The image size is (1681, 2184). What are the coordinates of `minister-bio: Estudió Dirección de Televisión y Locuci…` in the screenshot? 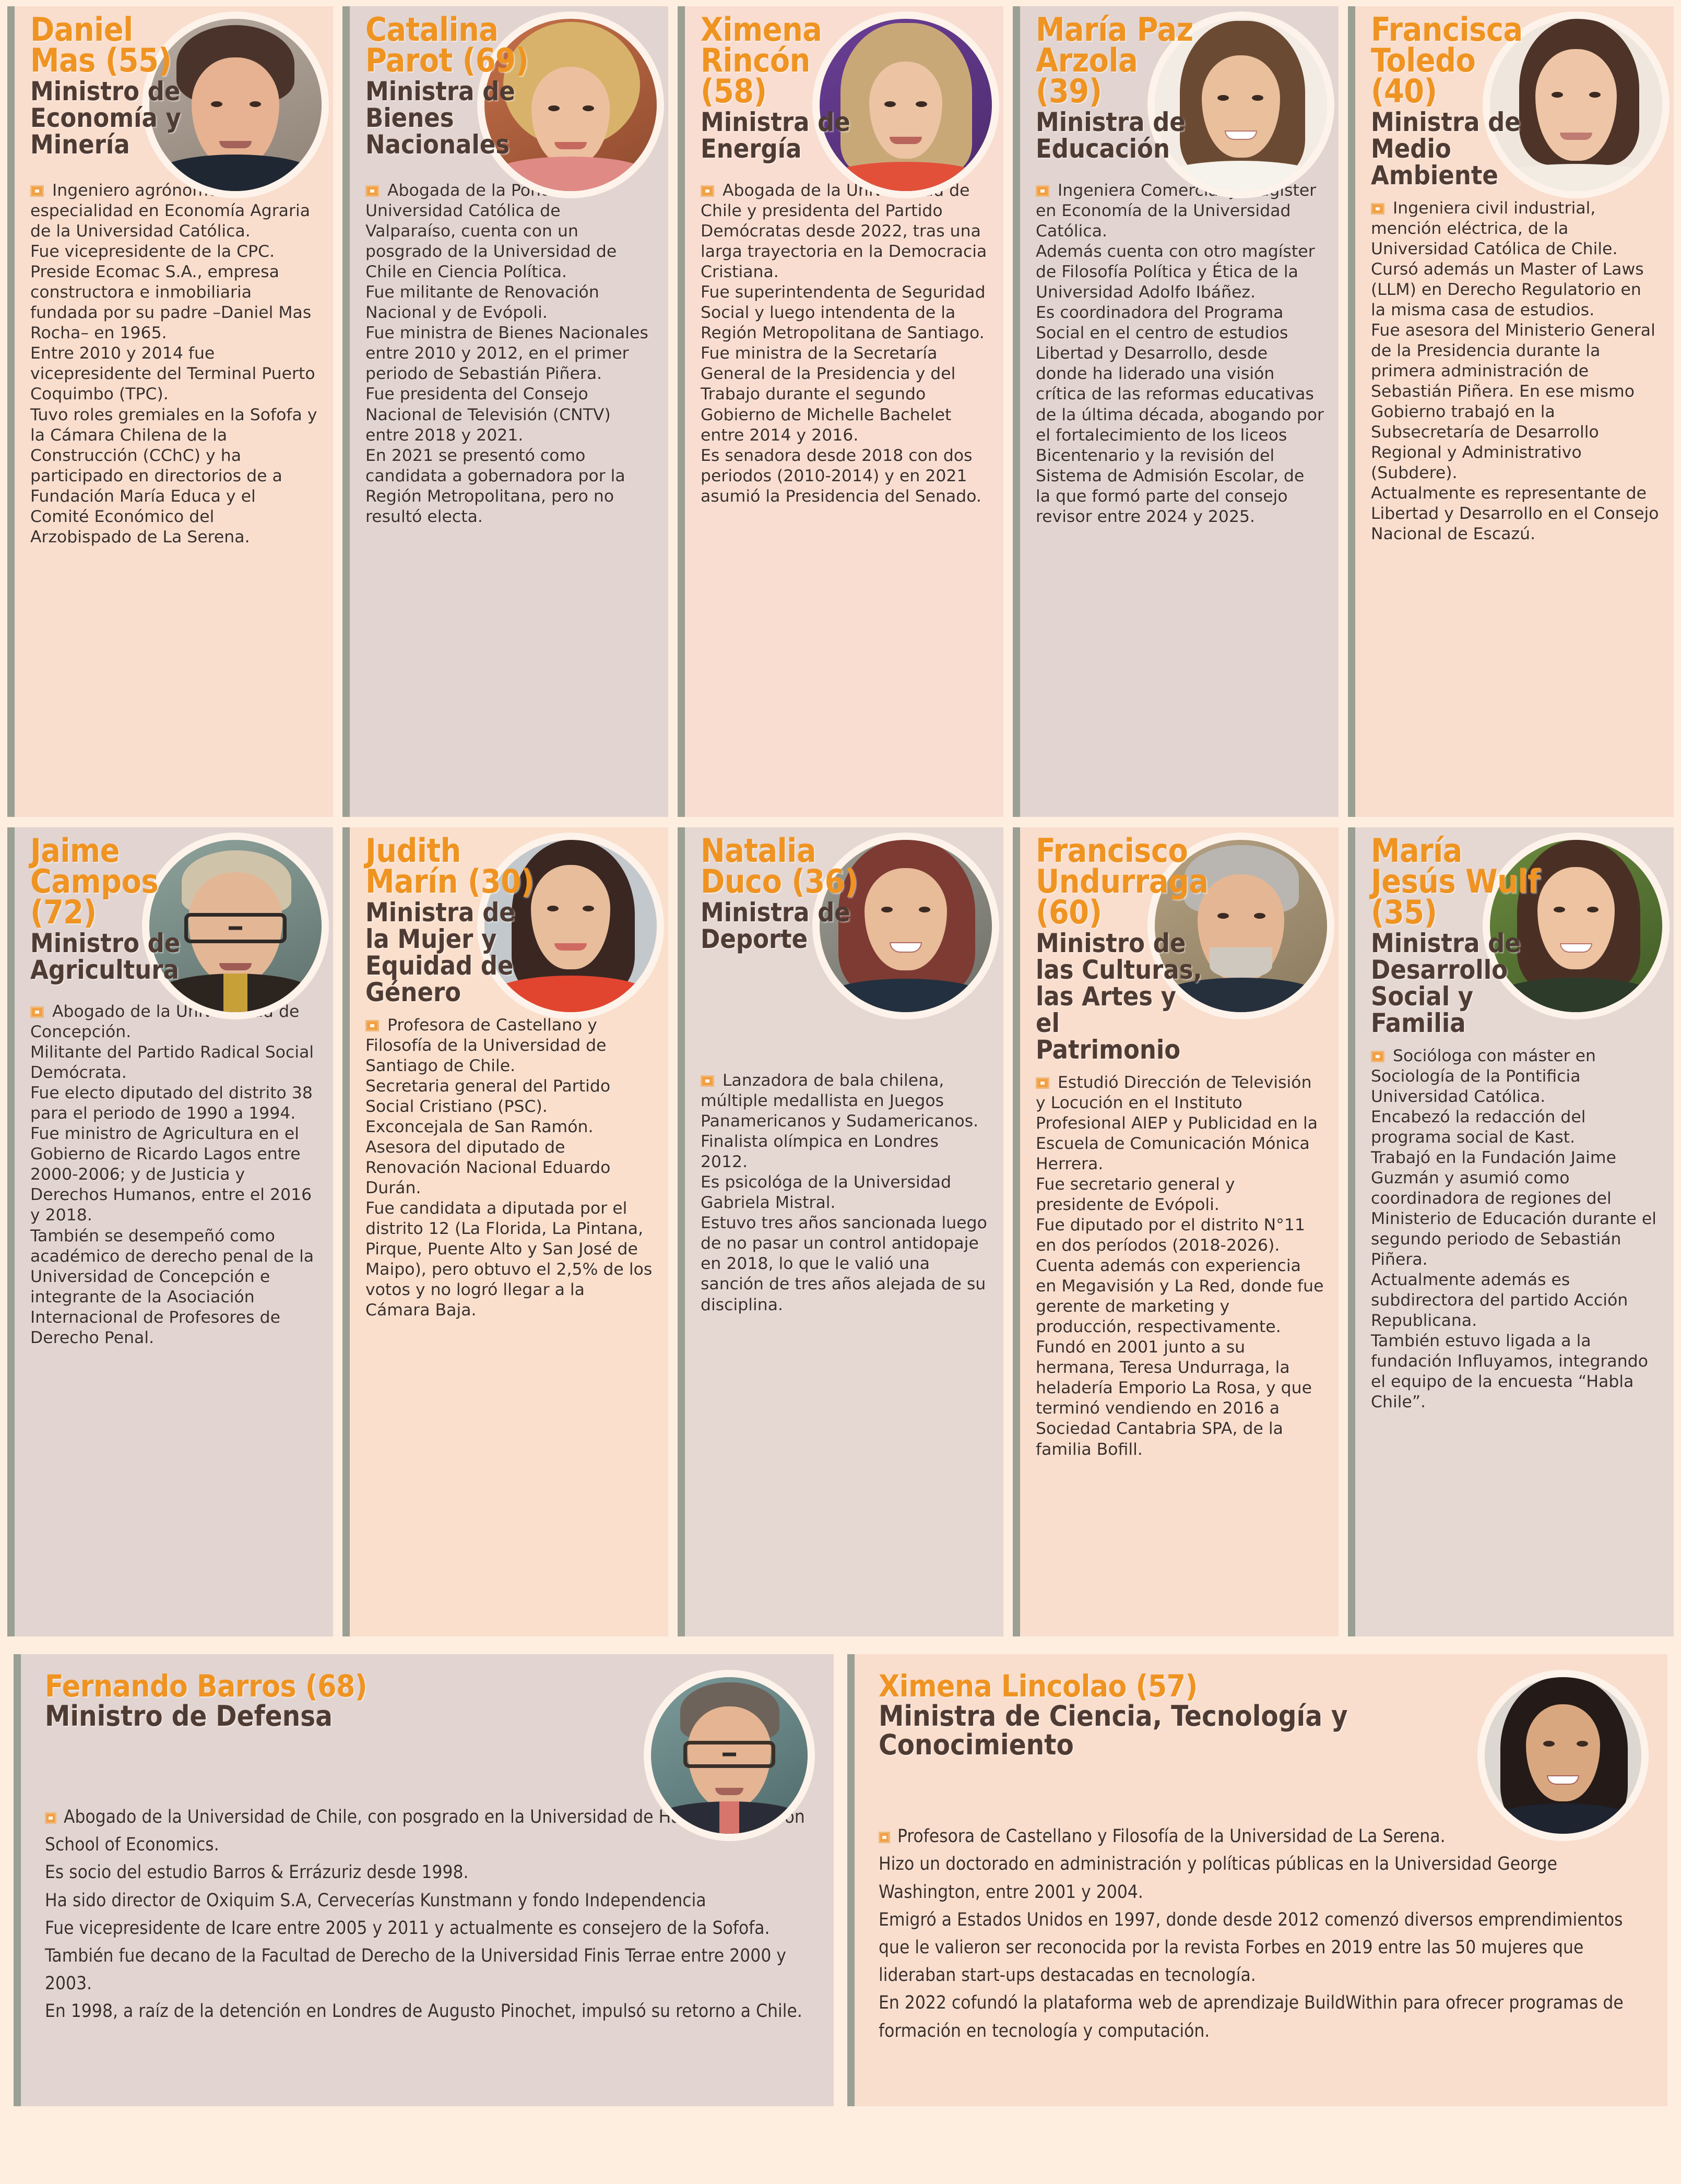 It's located at (1180, 1267).